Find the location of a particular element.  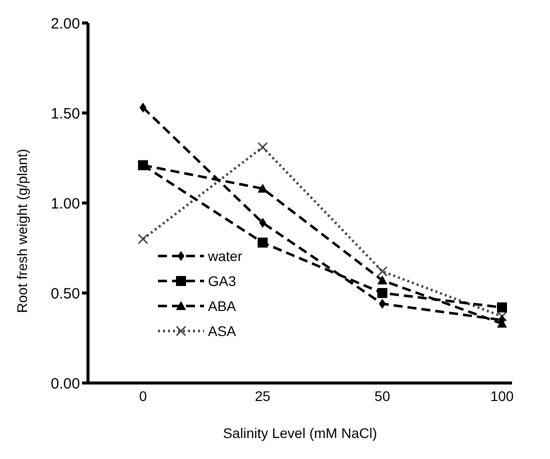

x-tick-label: 100 is located at coordinates (502, 396).